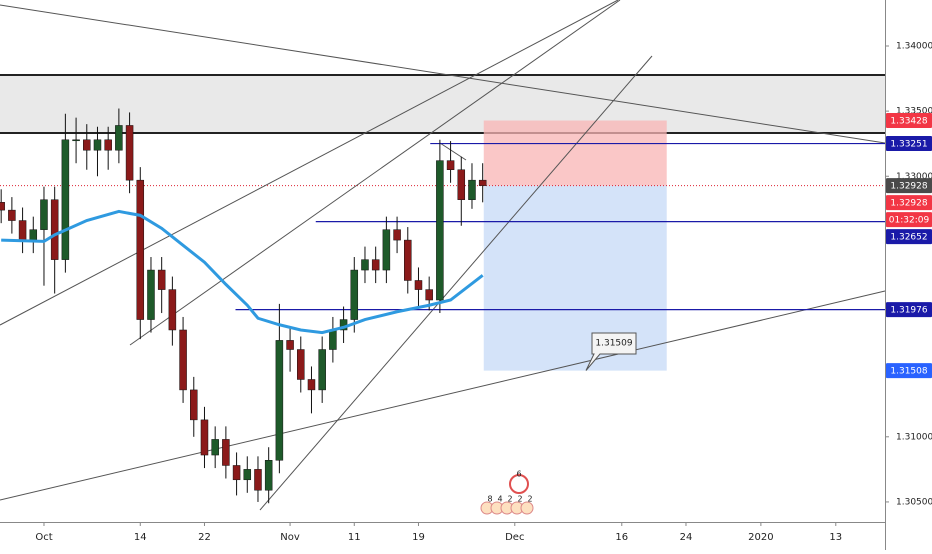 This screenshot has width=932, height=554. I want to click on zone-layer, so click(442, 104).